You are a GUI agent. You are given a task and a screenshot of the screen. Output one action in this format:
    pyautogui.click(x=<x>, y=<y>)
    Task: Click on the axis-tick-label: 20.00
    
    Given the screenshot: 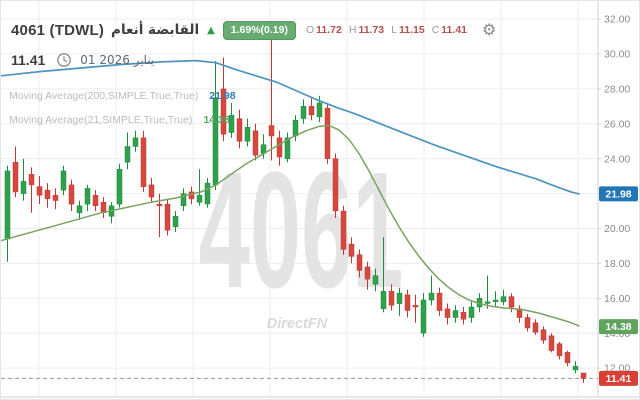 What is the action you would take?
    pyautogui.click(x=617, y=229)
    